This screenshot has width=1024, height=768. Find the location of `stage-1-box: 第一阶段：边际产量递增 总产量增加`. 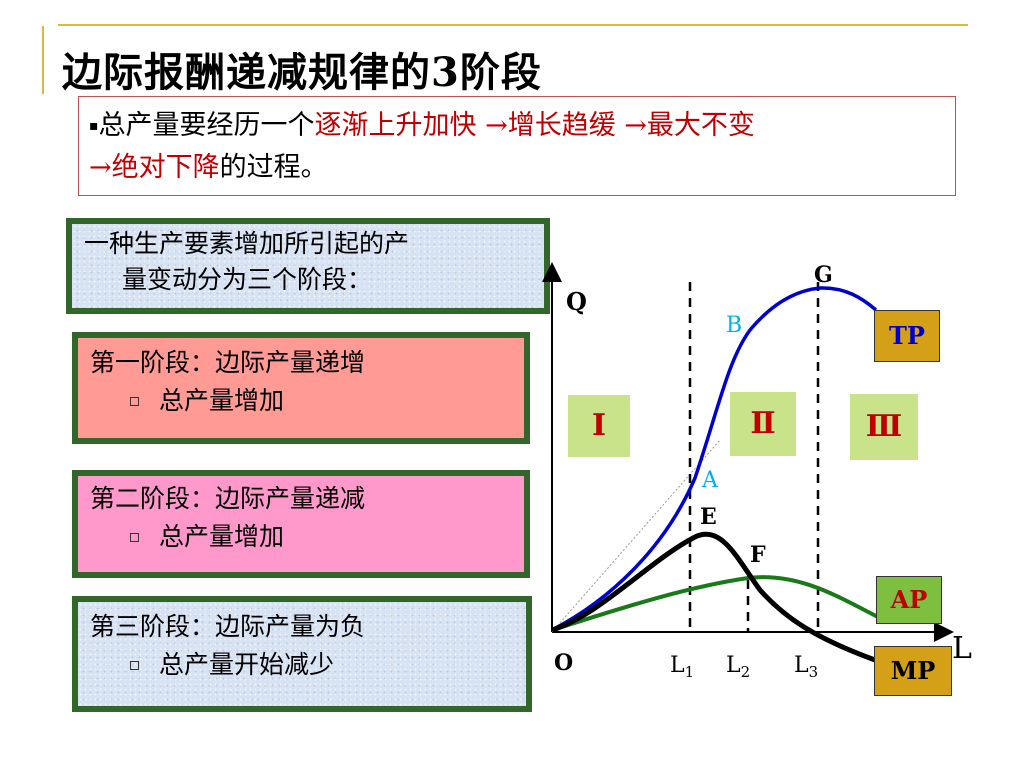

stage-1-box: 第一阶段：边际产量递增 总产量增加 is located at coordinates (301, 388).